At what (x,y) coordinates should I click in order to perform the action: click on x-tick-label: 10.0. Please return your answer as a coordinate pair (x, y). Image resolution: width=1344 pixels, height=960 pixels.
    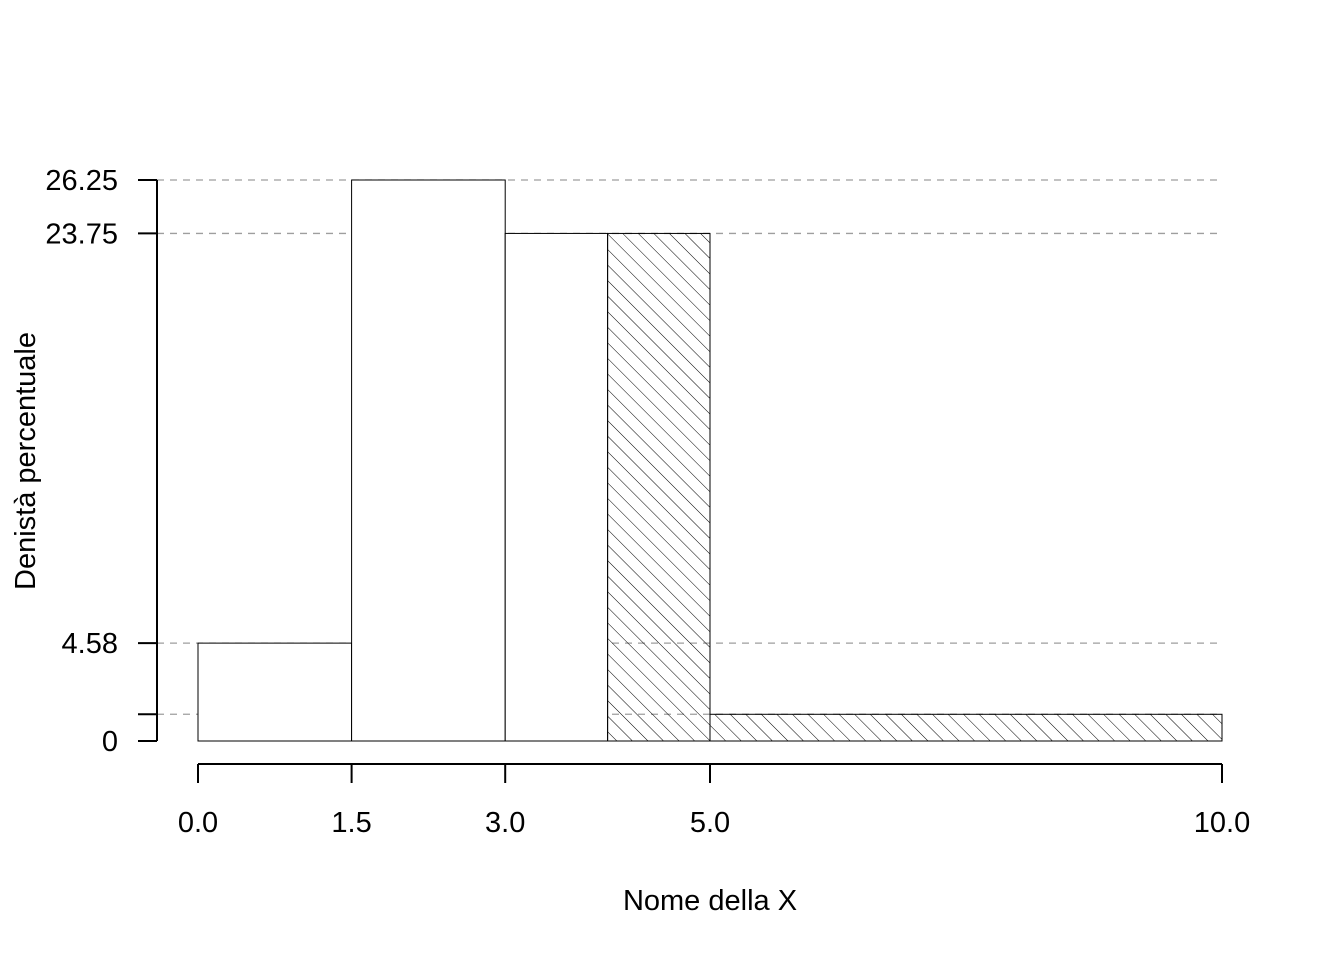
    Looking at the image, I should click on (1222, 823).